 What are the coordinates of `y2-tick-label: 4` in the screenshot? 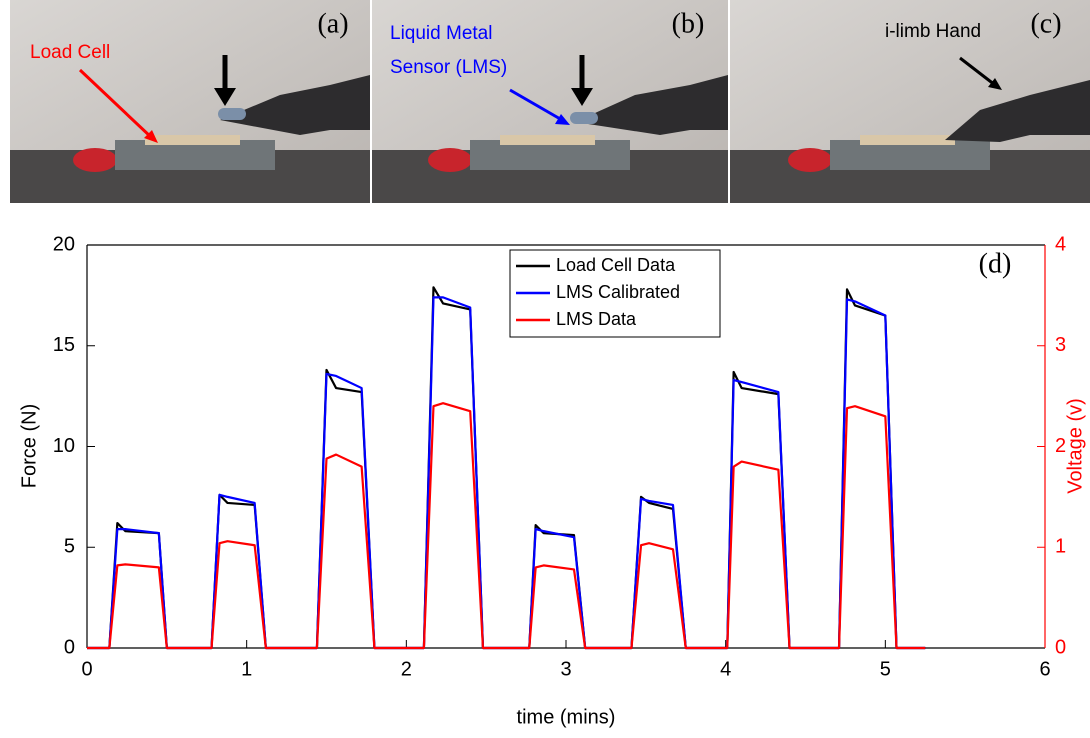 It's located at (1060, 244).